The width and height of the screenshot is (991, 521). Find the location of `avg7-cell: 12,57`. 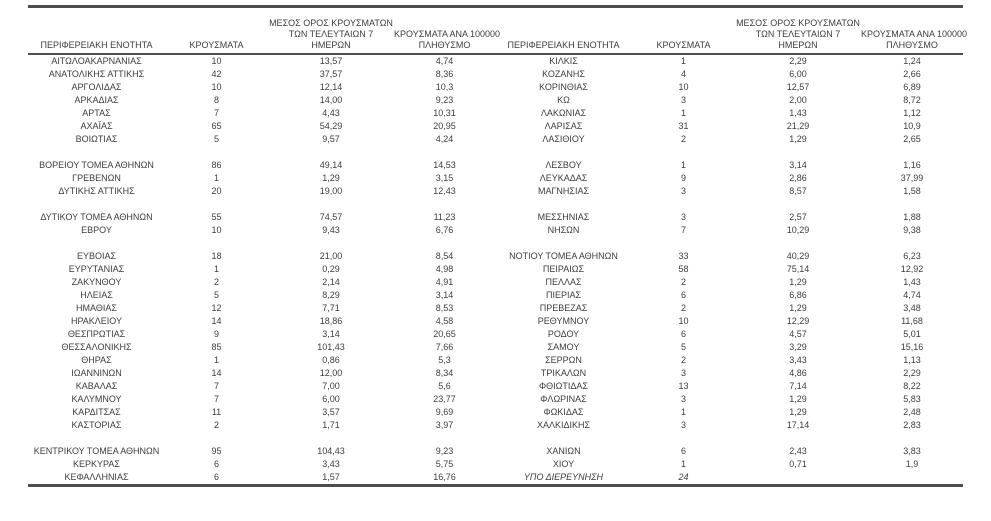

avg7-cell: 12,57 is located at coordinates (798, 87).